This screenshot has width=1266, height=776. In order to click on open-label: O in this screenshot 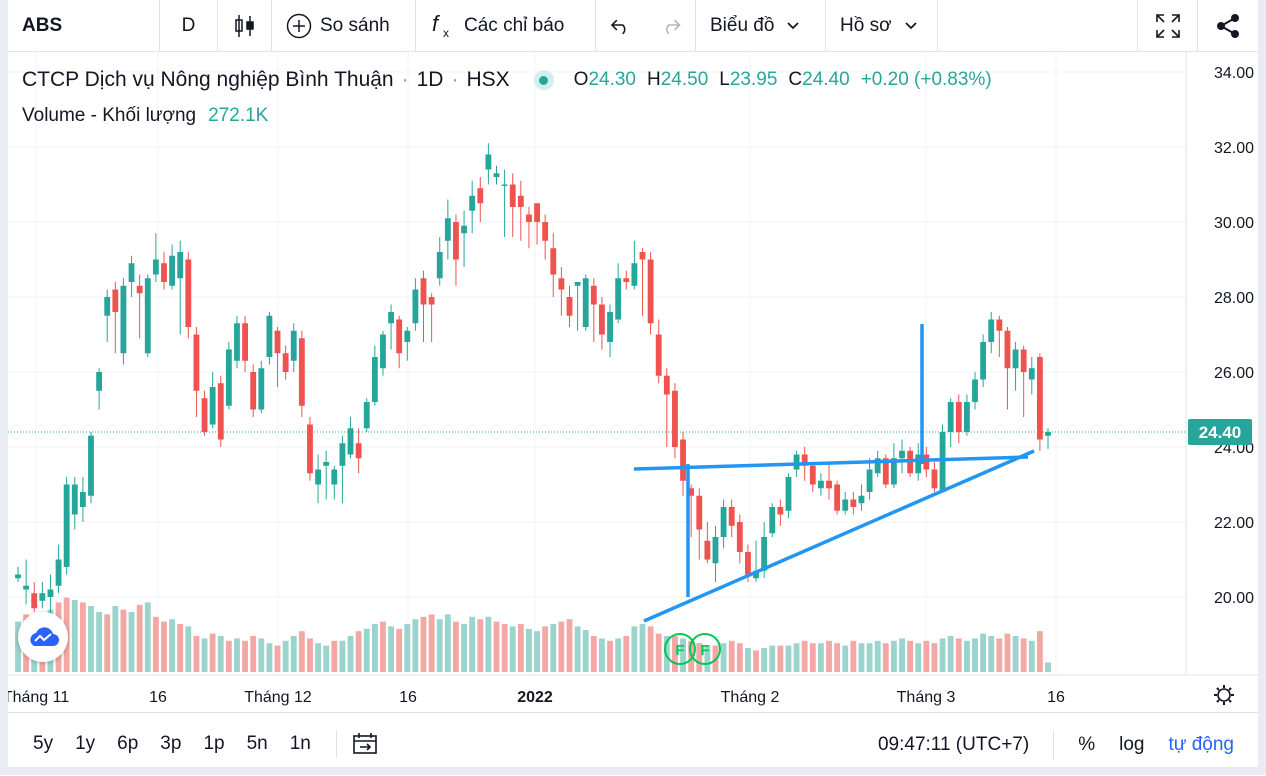, I will do `click(581, 79)`.